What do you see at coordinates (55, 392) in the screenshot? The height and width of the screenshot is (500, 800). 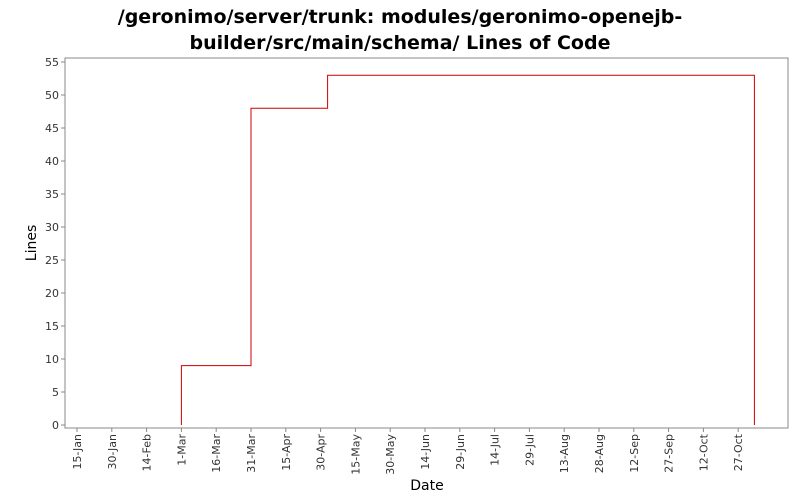 I see `y-tick-label: 5` at bounding box center [55, 392].